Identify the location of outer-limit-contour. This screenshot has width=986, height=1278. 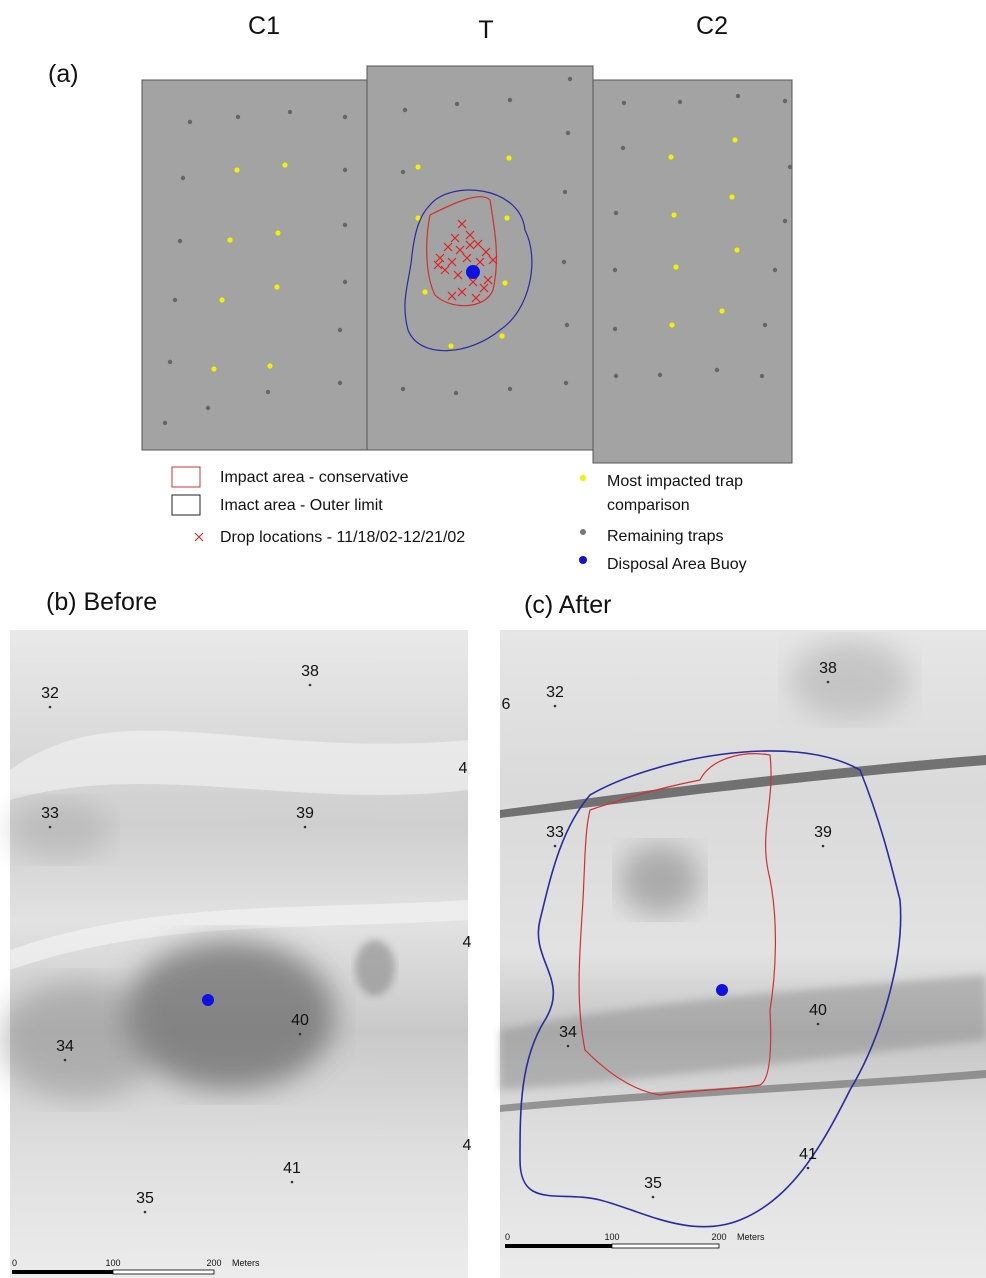
(710, 989).